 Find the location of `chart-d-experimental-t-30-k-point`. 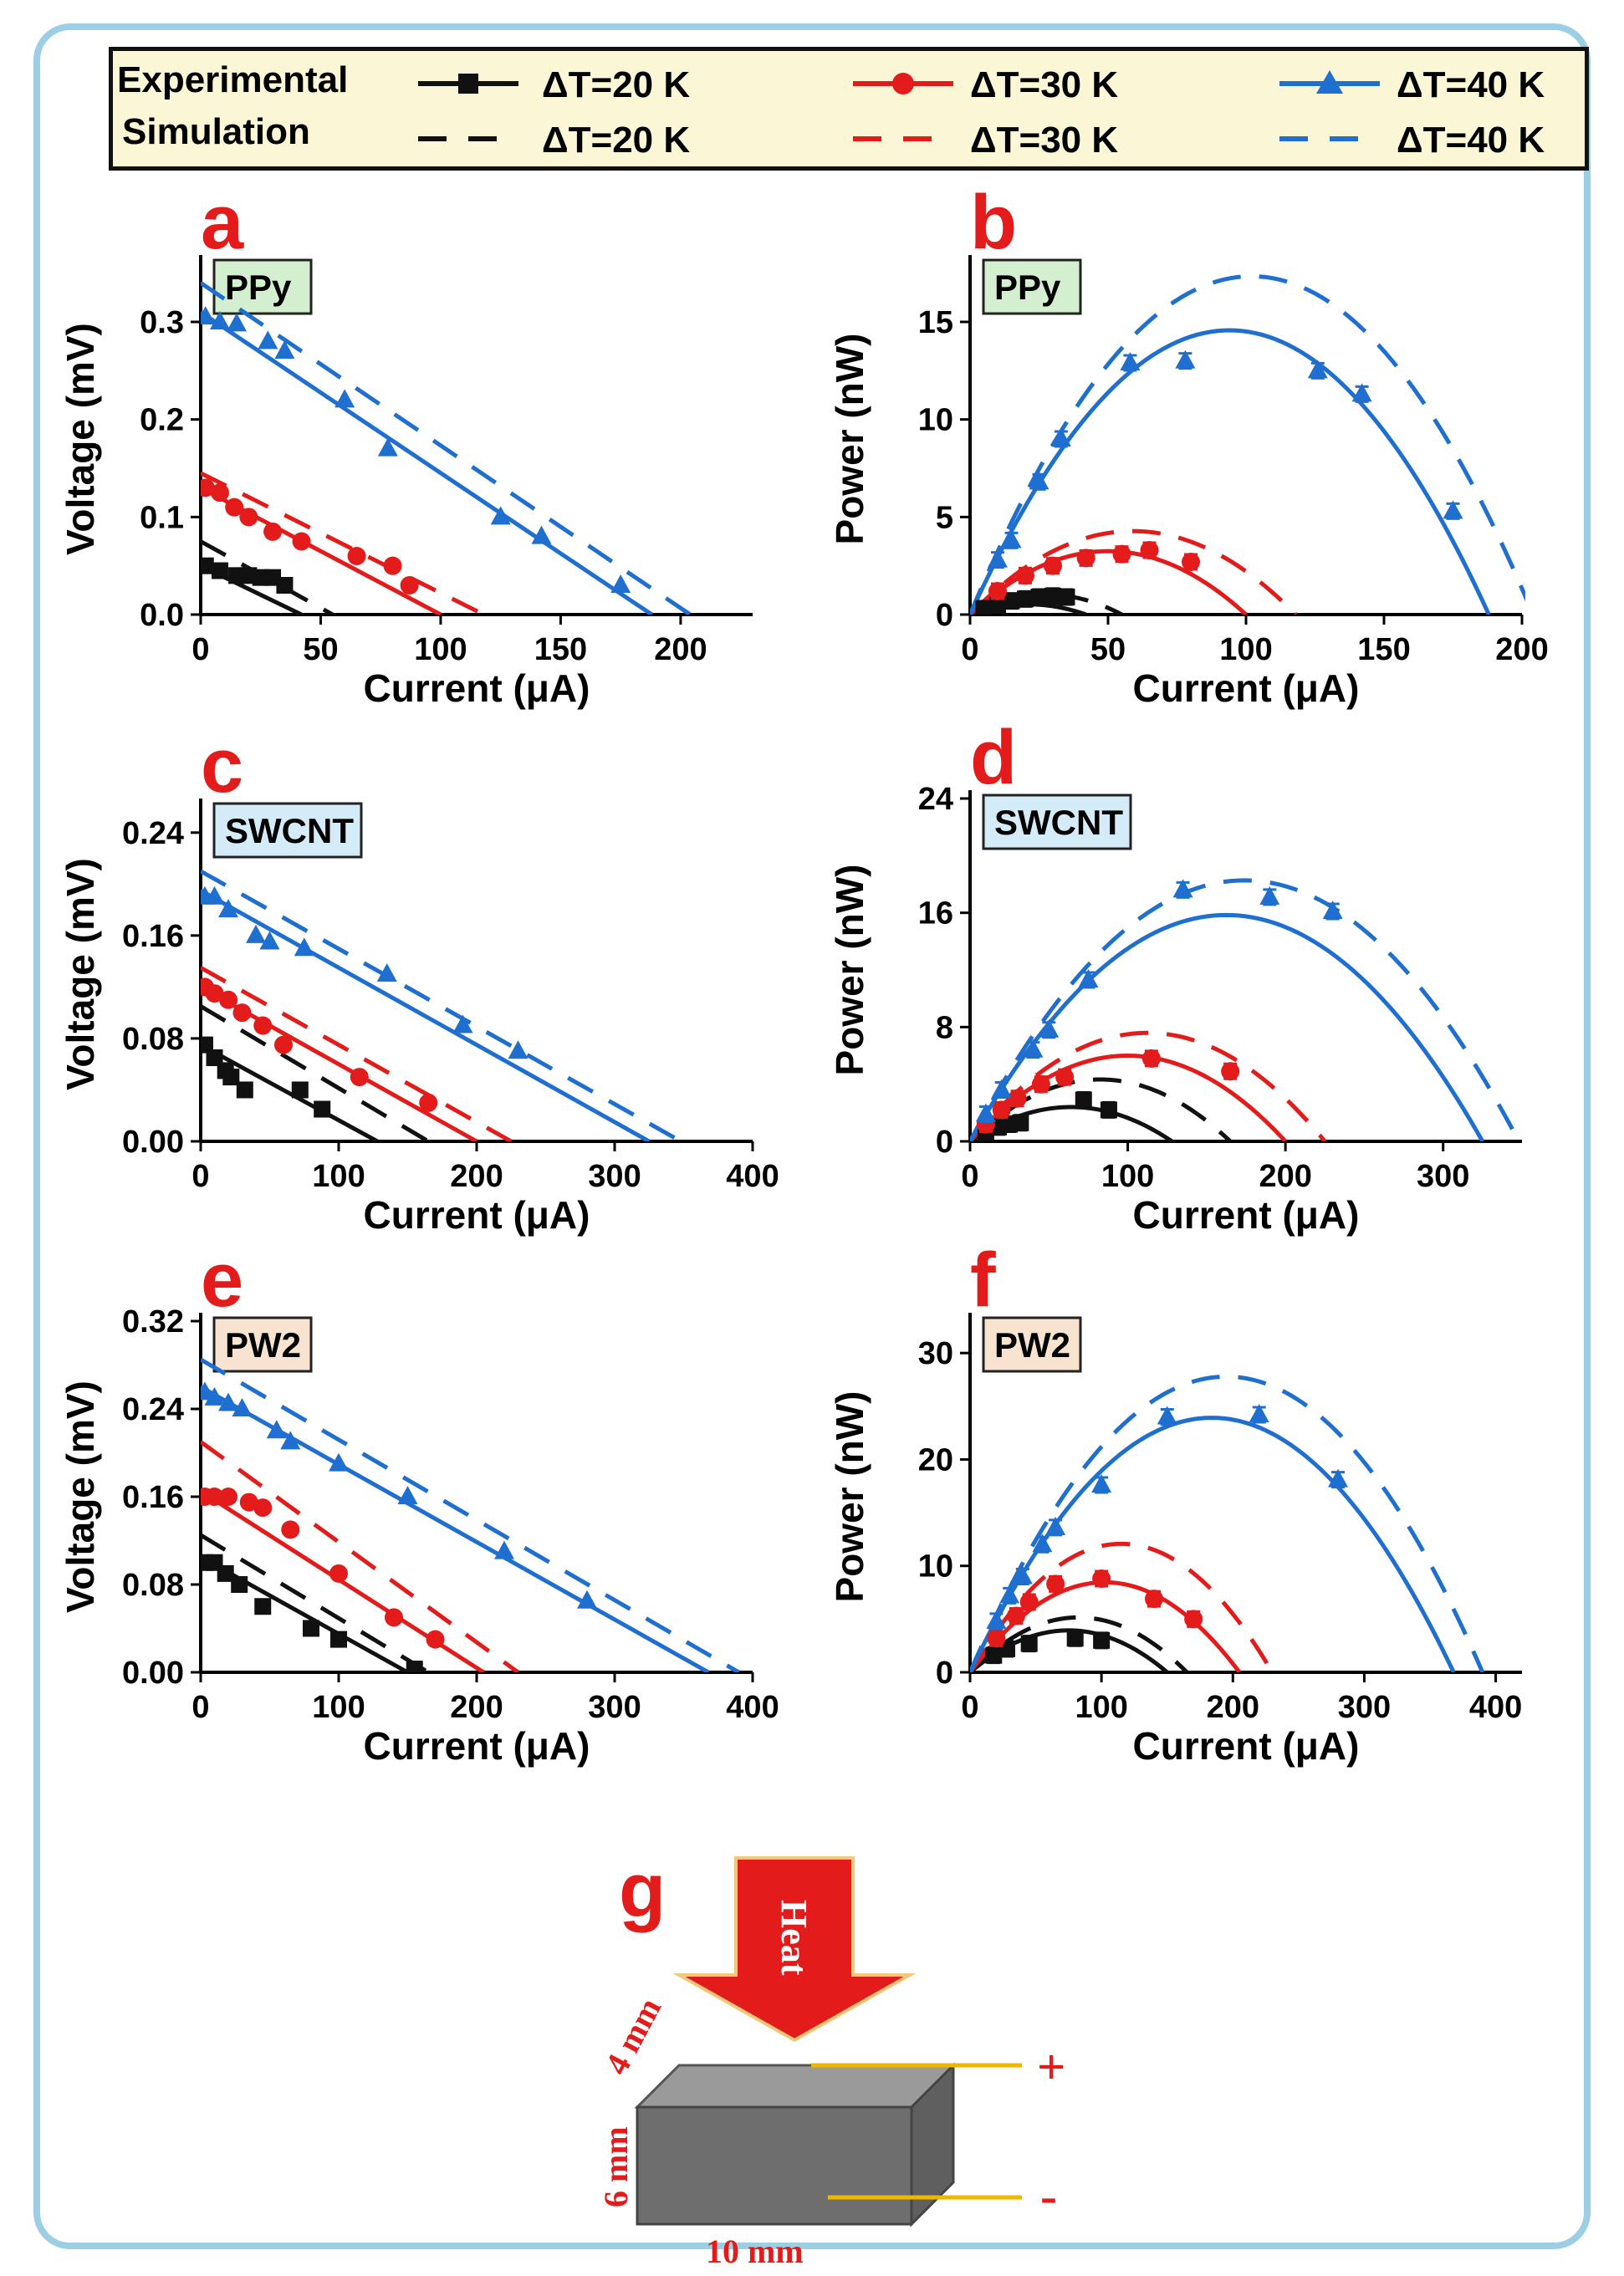

chart-d-experimental-t-30-k-point is located at coordinates (1001, 1110).